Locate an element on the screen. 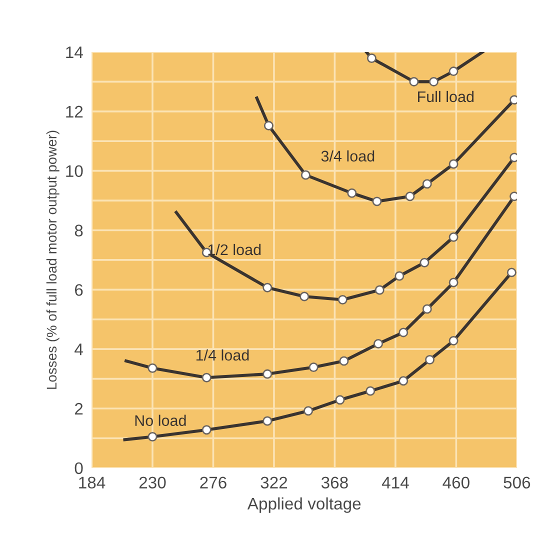 The width and height of the screenshot is (543, 536). series-label: No load is located at coordinates (160, 420).